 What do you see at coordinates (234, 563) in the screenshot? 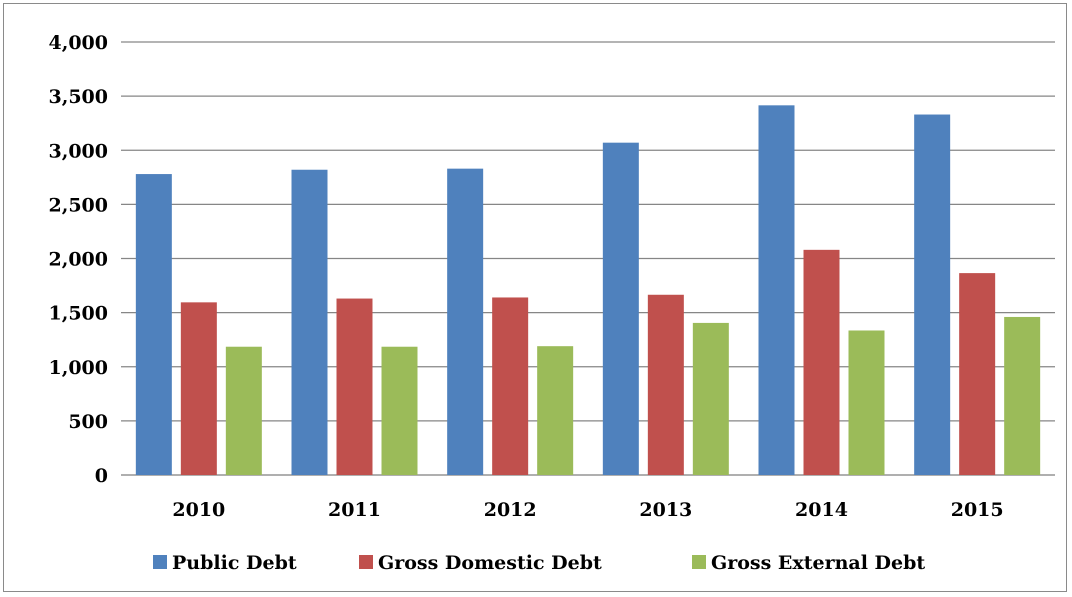
I see `legend-label: Public Debt` at bounding box center [234, 563].